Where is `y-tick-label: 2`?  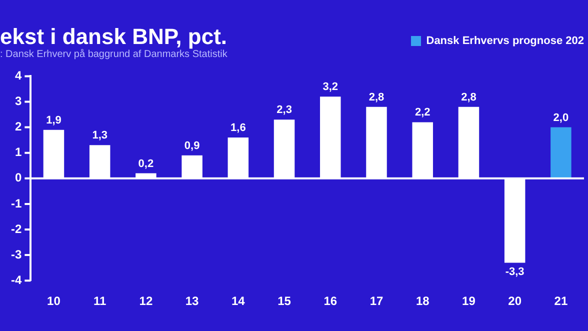 y-tick-label: 2 is located at coordinates (18, 127).